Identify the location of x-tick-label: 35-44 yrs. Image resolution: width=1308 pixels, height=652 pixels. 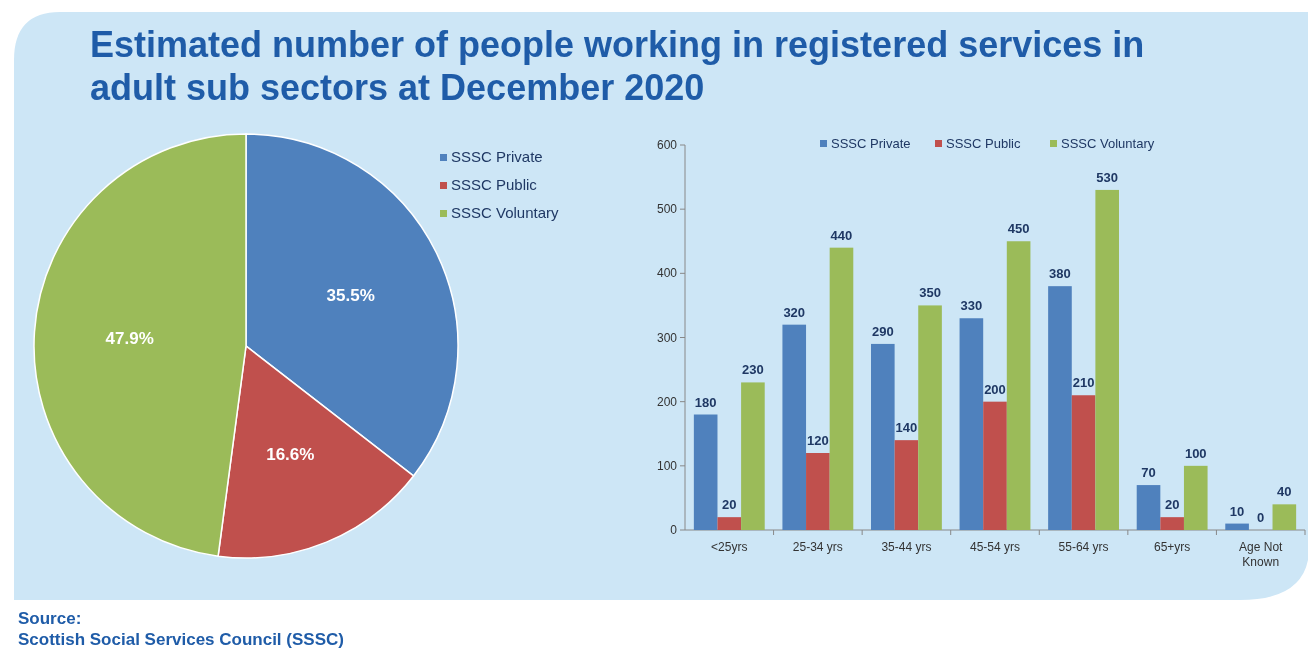
(906, 547).